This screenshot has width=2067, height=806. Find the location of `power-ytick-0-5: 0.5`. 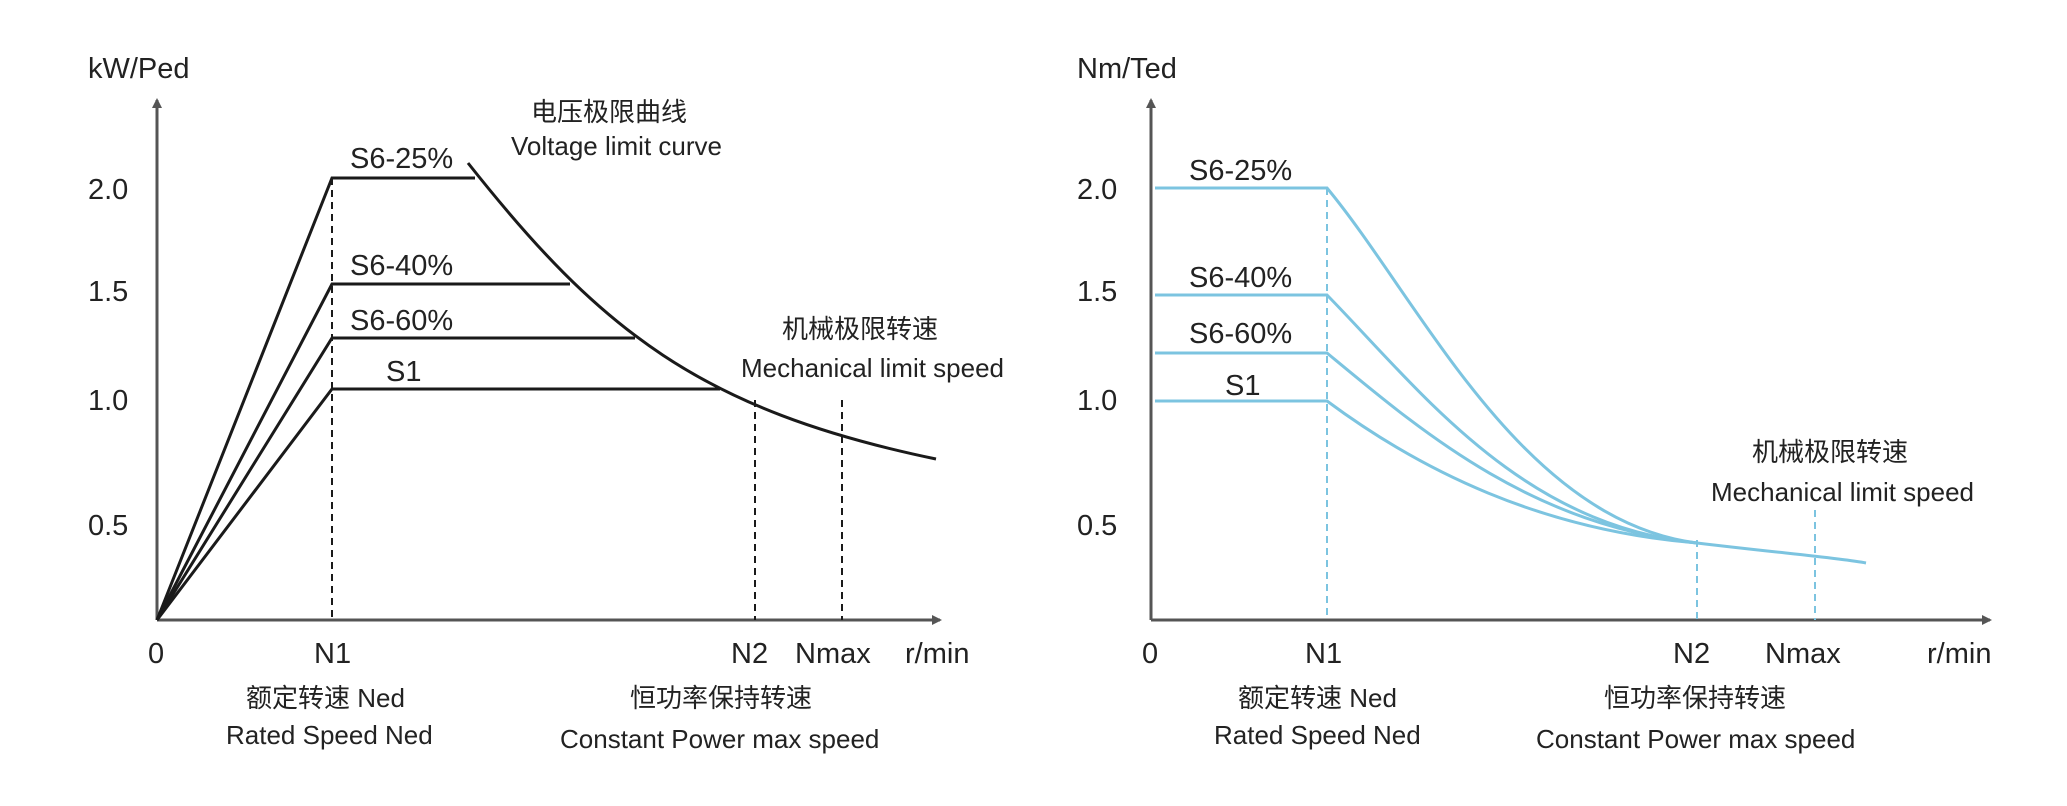

power-ytick-0-5: 0.5 is located at coordinates (108, 526).